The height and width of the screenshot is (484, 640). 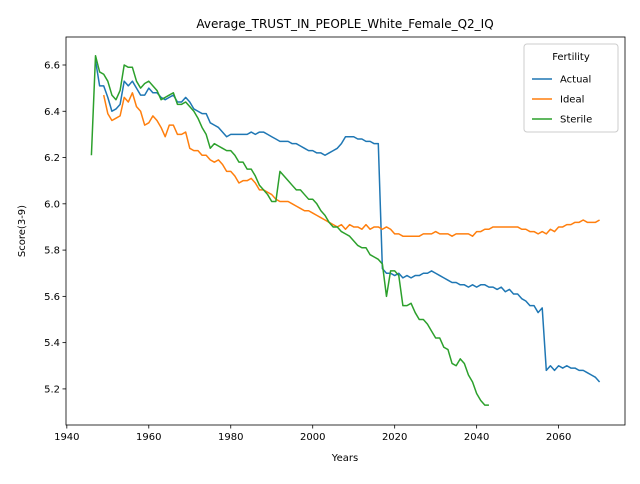 I want to click on x-tick-label: 2020, so click(x=394, y=437).